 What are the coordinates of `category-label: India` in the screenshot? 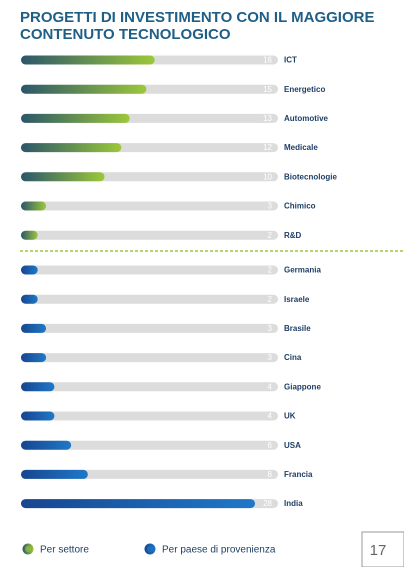 It's located at (293, 503).